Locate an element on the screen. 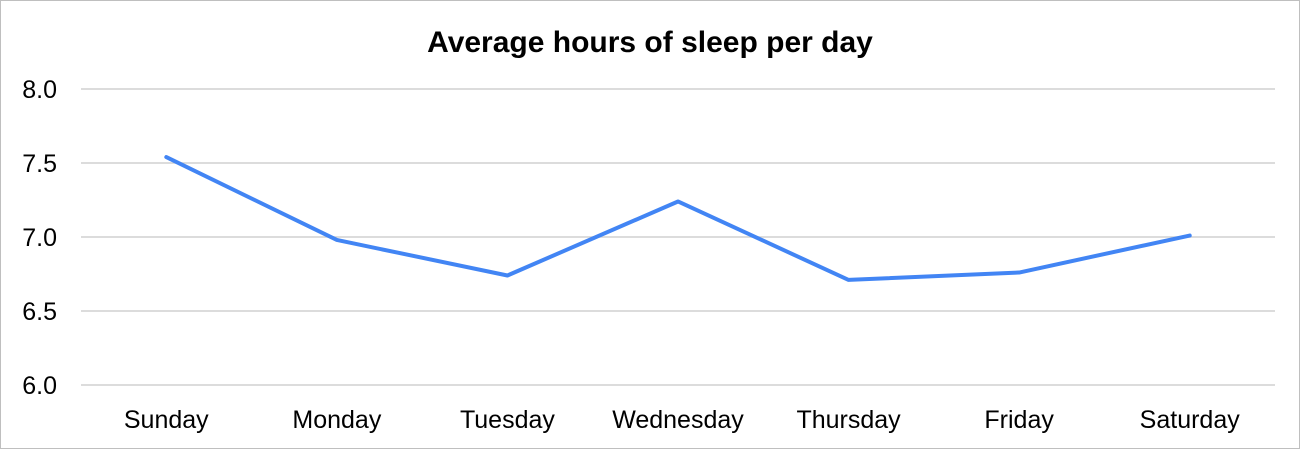 Image resolution: width=1300 pixels, height=449 pixels. x-tick-label: Wednesday is located at coordinates (678, 420).